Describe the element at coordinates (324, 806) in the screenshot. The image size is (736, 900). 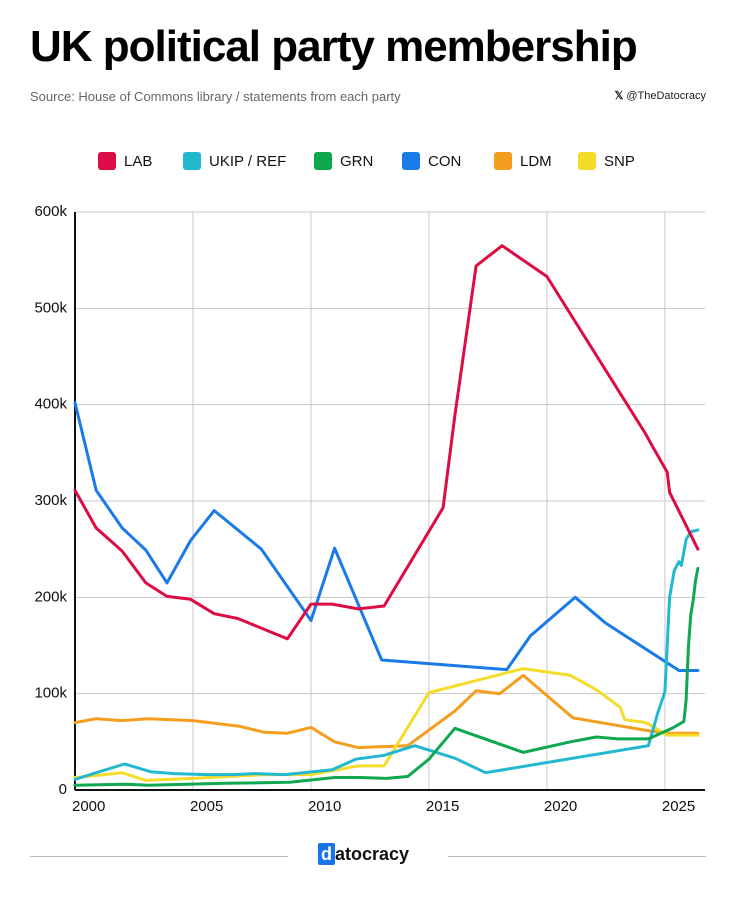
I see `x-tick-label: 2010` at that location.